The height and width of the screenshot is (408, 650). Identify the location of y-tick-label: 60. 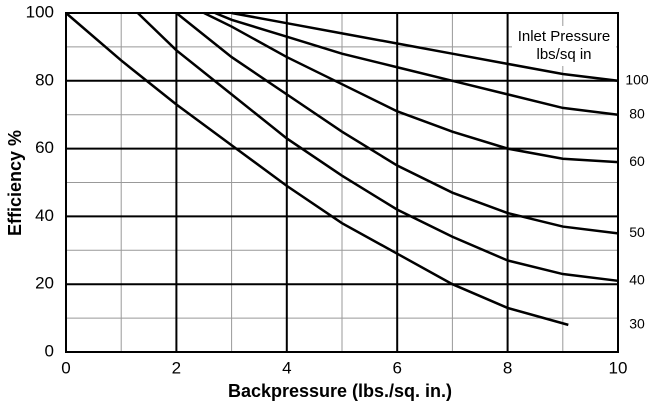
(44, 147).